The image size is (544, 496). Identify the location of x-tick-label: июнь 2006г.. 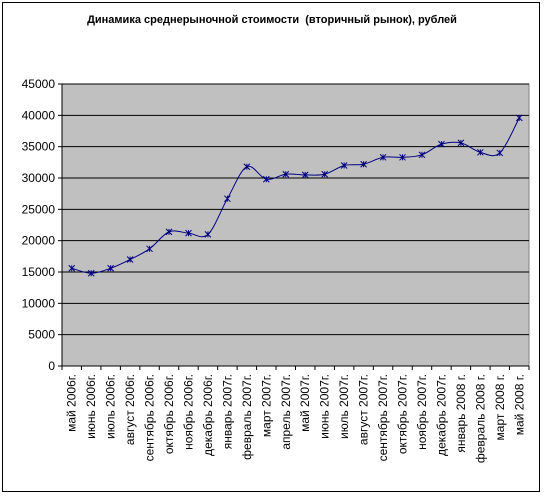
(91, 406).